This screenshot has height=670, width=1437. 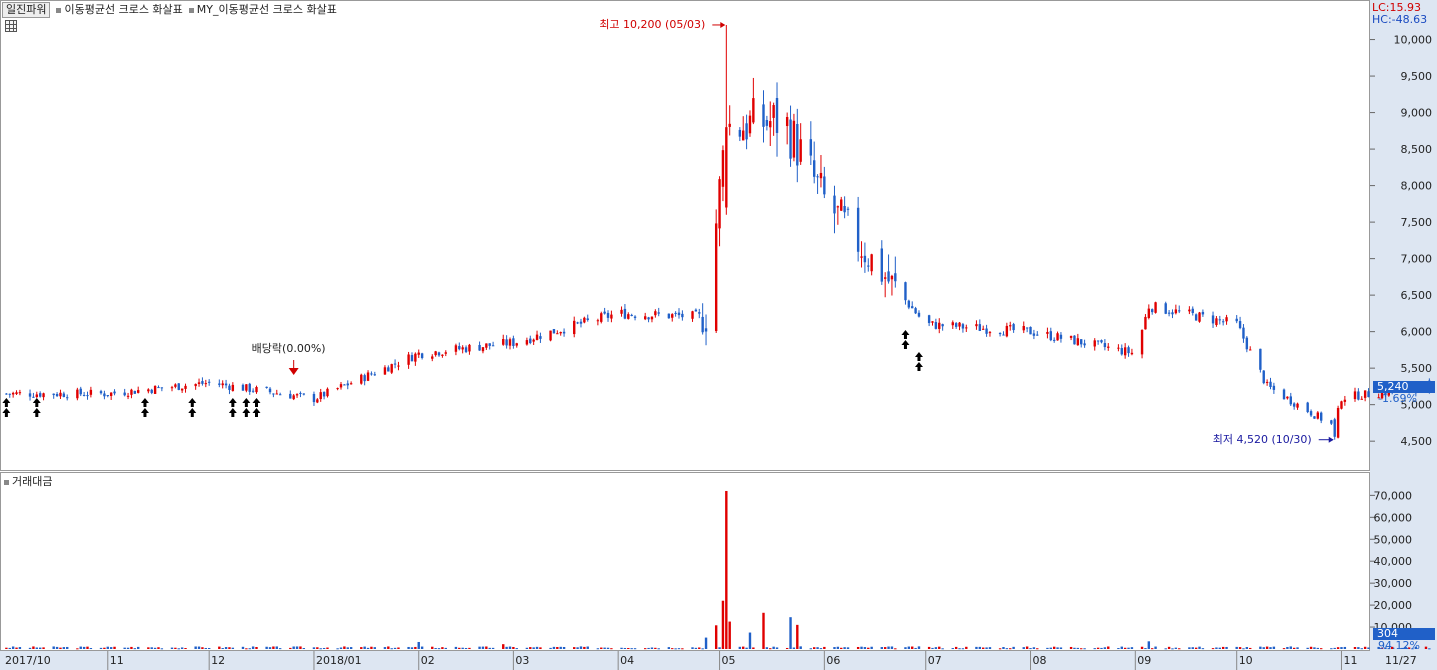 What do you see at coordinates (11, 26) in the screenshot?
I see `grid-table-icon` at bounding box center [11, 26].